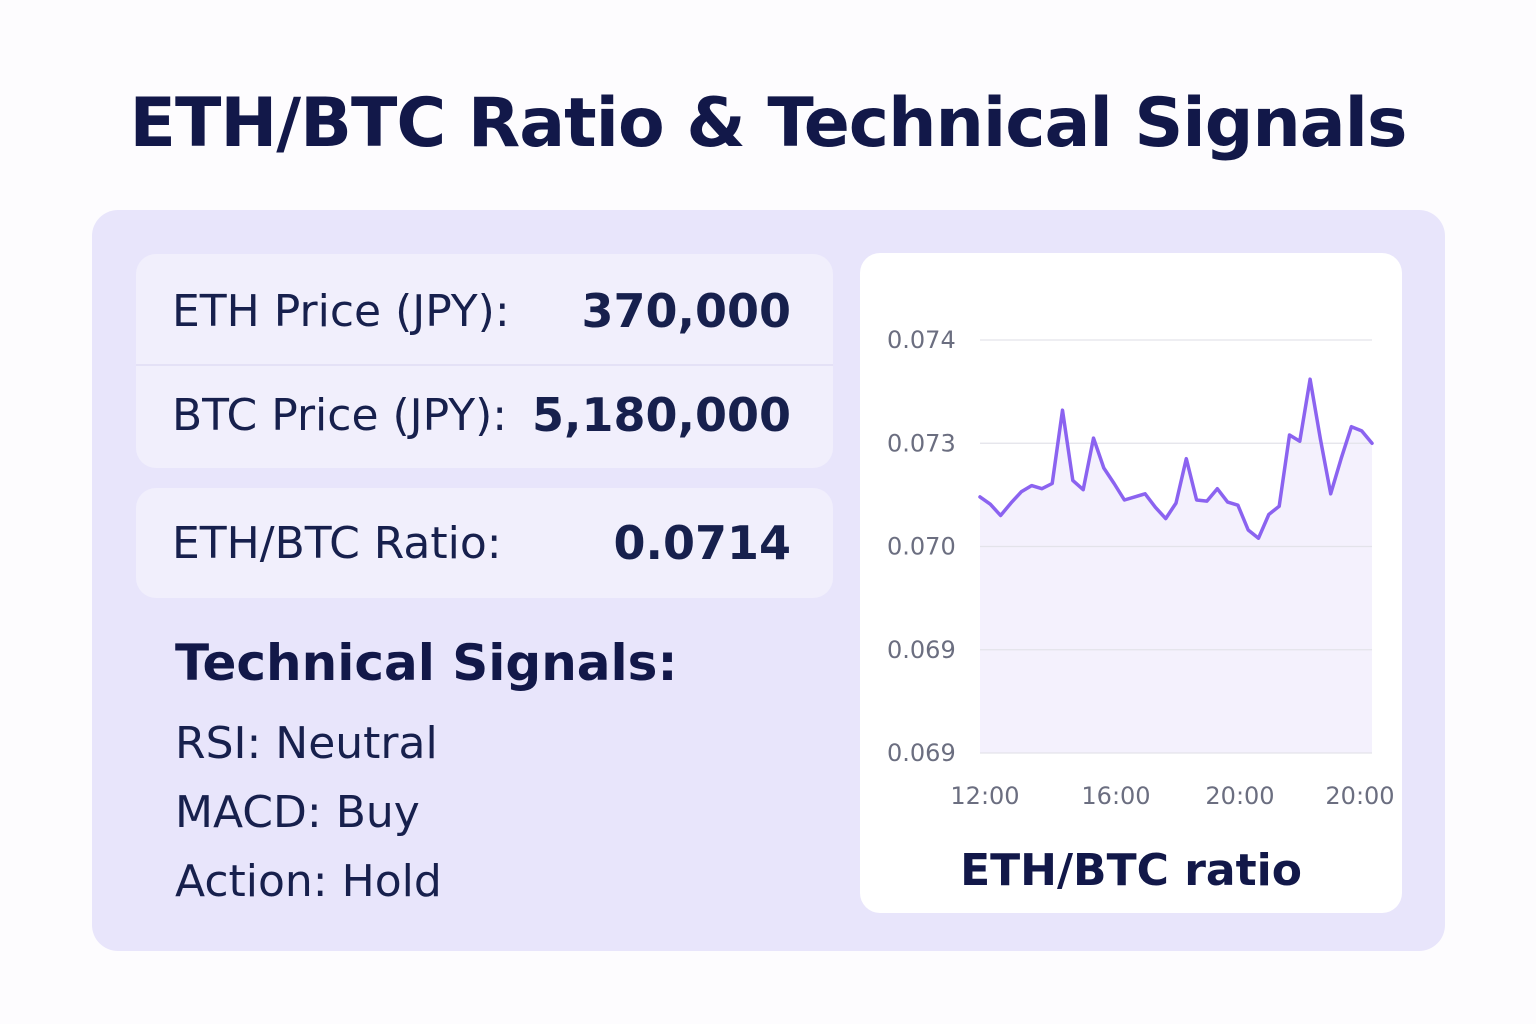 Image resolution: width=1536 pixels, height=1024 pixels. What do you see at coordinates (921, 547) in the screenshot?
I see `y-tick-label: 0.070` at bounding box center [921, 547].